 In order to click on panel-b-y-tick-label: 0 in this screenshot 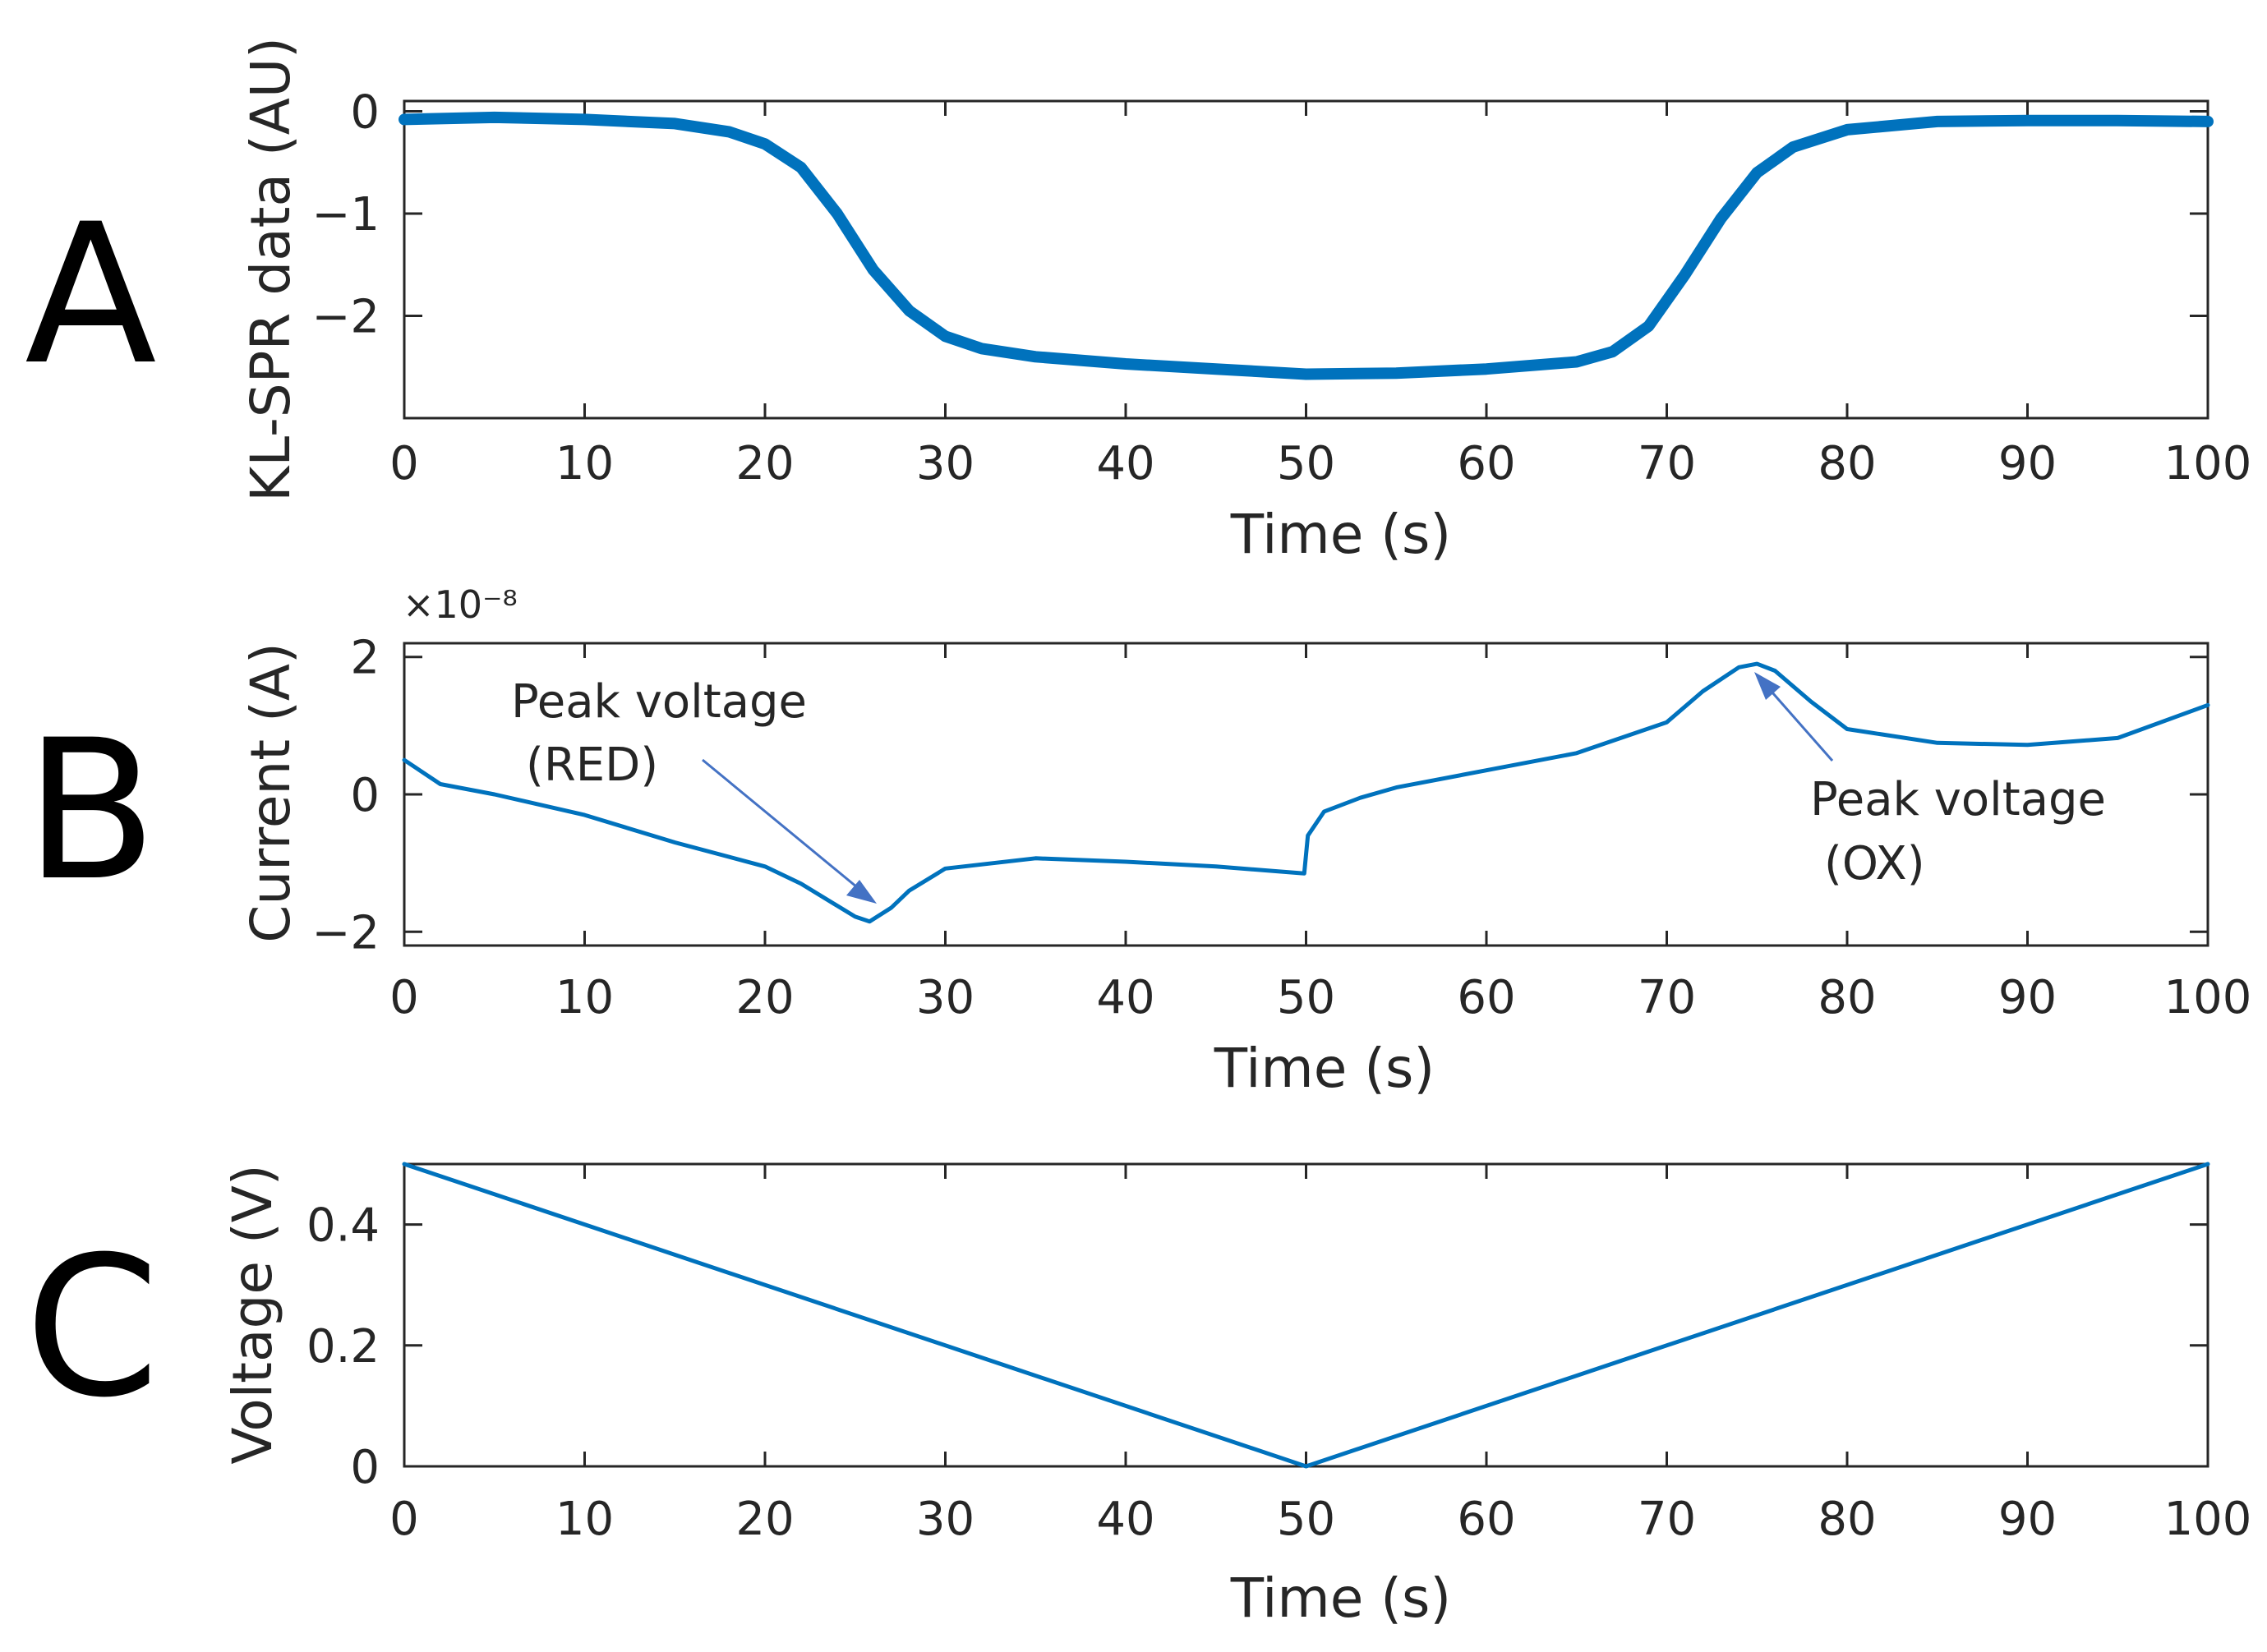, I will do `click(365, 796)`.